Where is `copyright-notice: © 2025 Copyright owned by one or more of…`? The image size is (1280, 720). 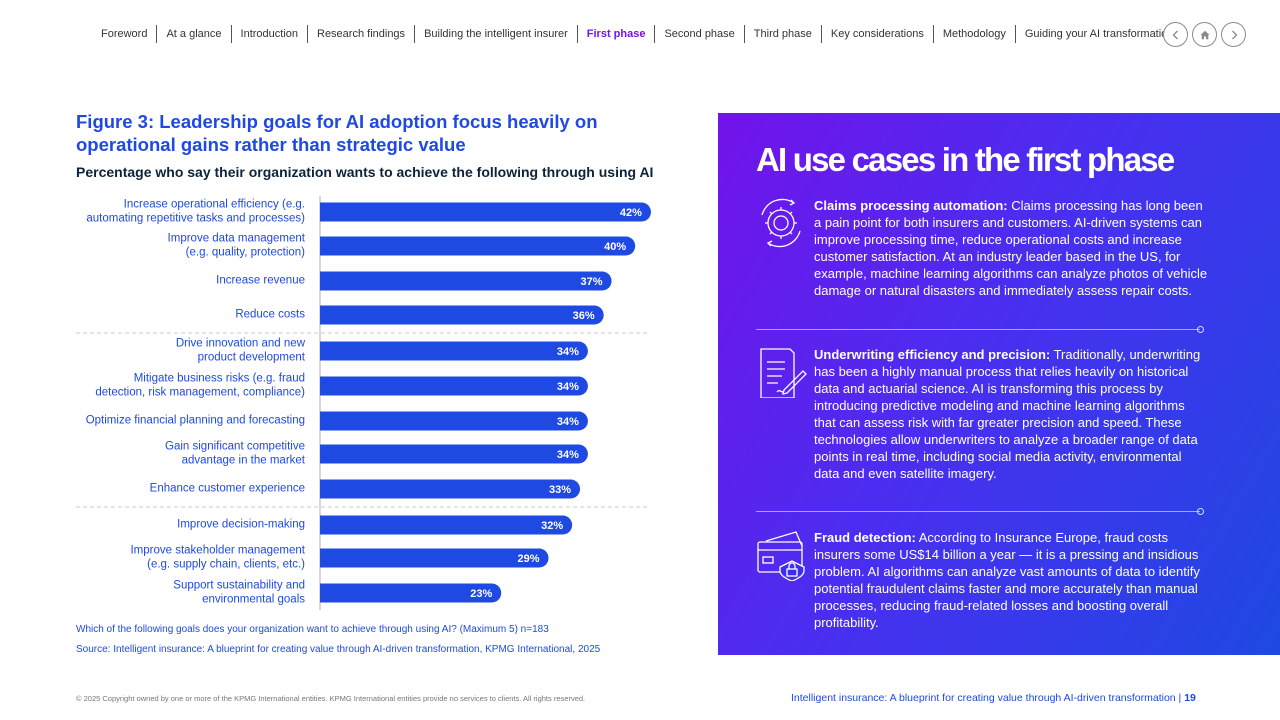
copyright-notice: © 2025 Copyright owned by one or more of… is located at coordinates (331, 698).